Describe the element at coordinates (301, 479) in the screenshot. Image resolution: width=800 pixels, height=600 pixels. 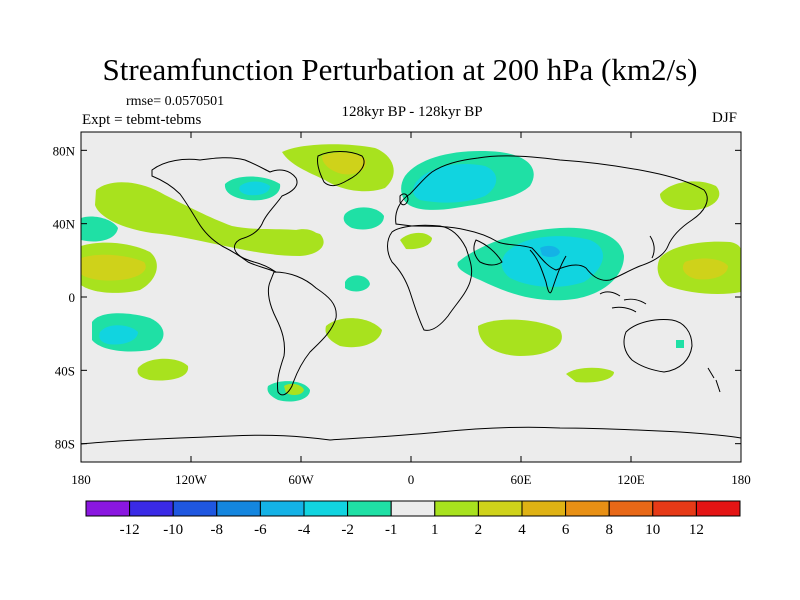
I see `lon-tick-label: 60W` at that location.